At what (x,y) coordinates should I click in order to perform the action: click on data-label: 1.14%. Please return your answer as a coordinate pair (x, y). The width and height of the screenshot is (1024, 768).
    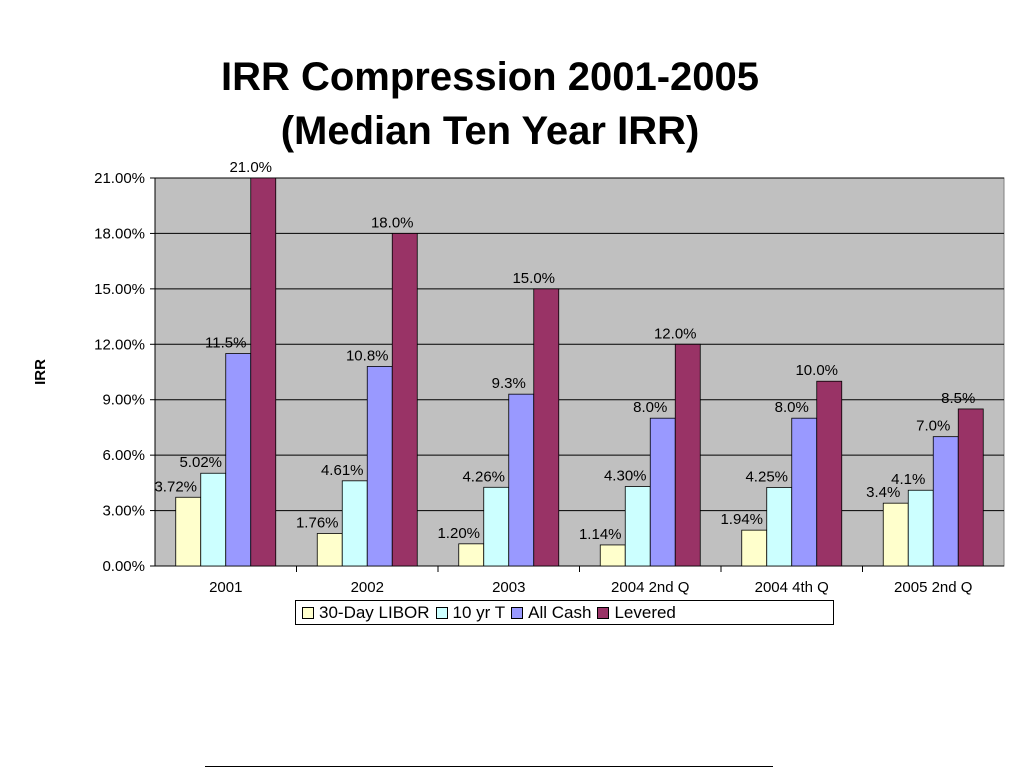
    Looking at the image, I should click on (600, 534).